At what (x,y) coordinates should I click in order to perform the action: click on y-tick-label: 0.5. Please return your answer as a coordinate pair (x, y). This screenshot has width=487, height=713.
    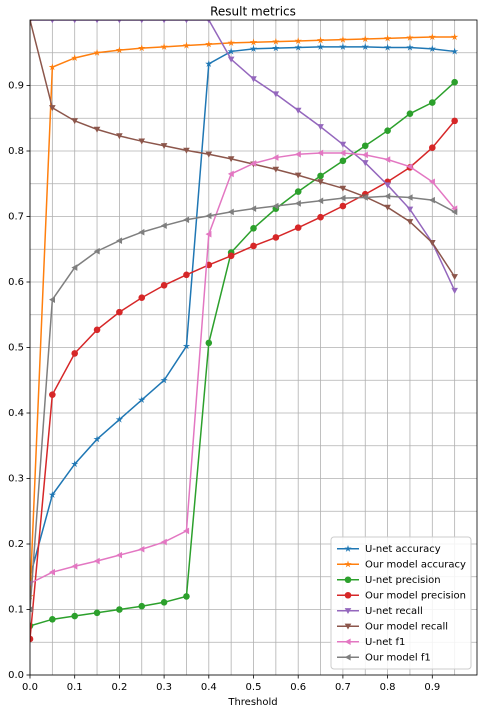
    Looking at the image, I should click on (16, 348).